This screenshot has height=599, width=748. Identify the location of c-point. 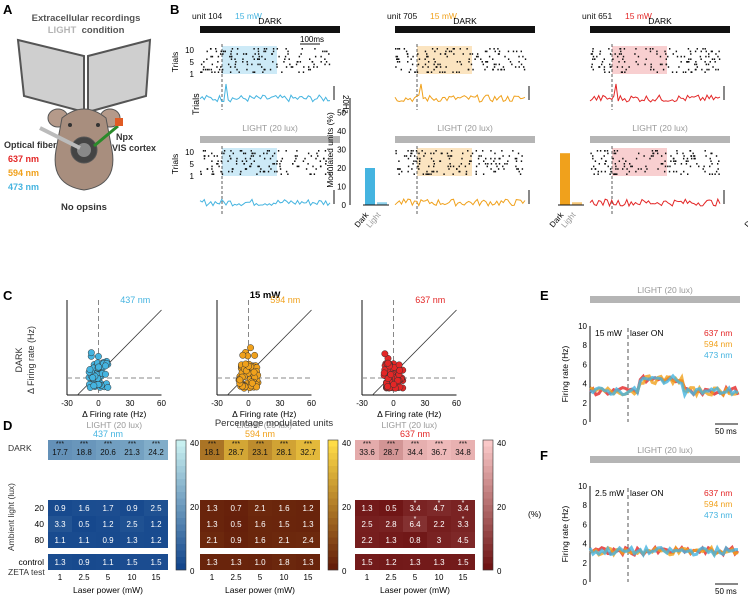
(391, 375).